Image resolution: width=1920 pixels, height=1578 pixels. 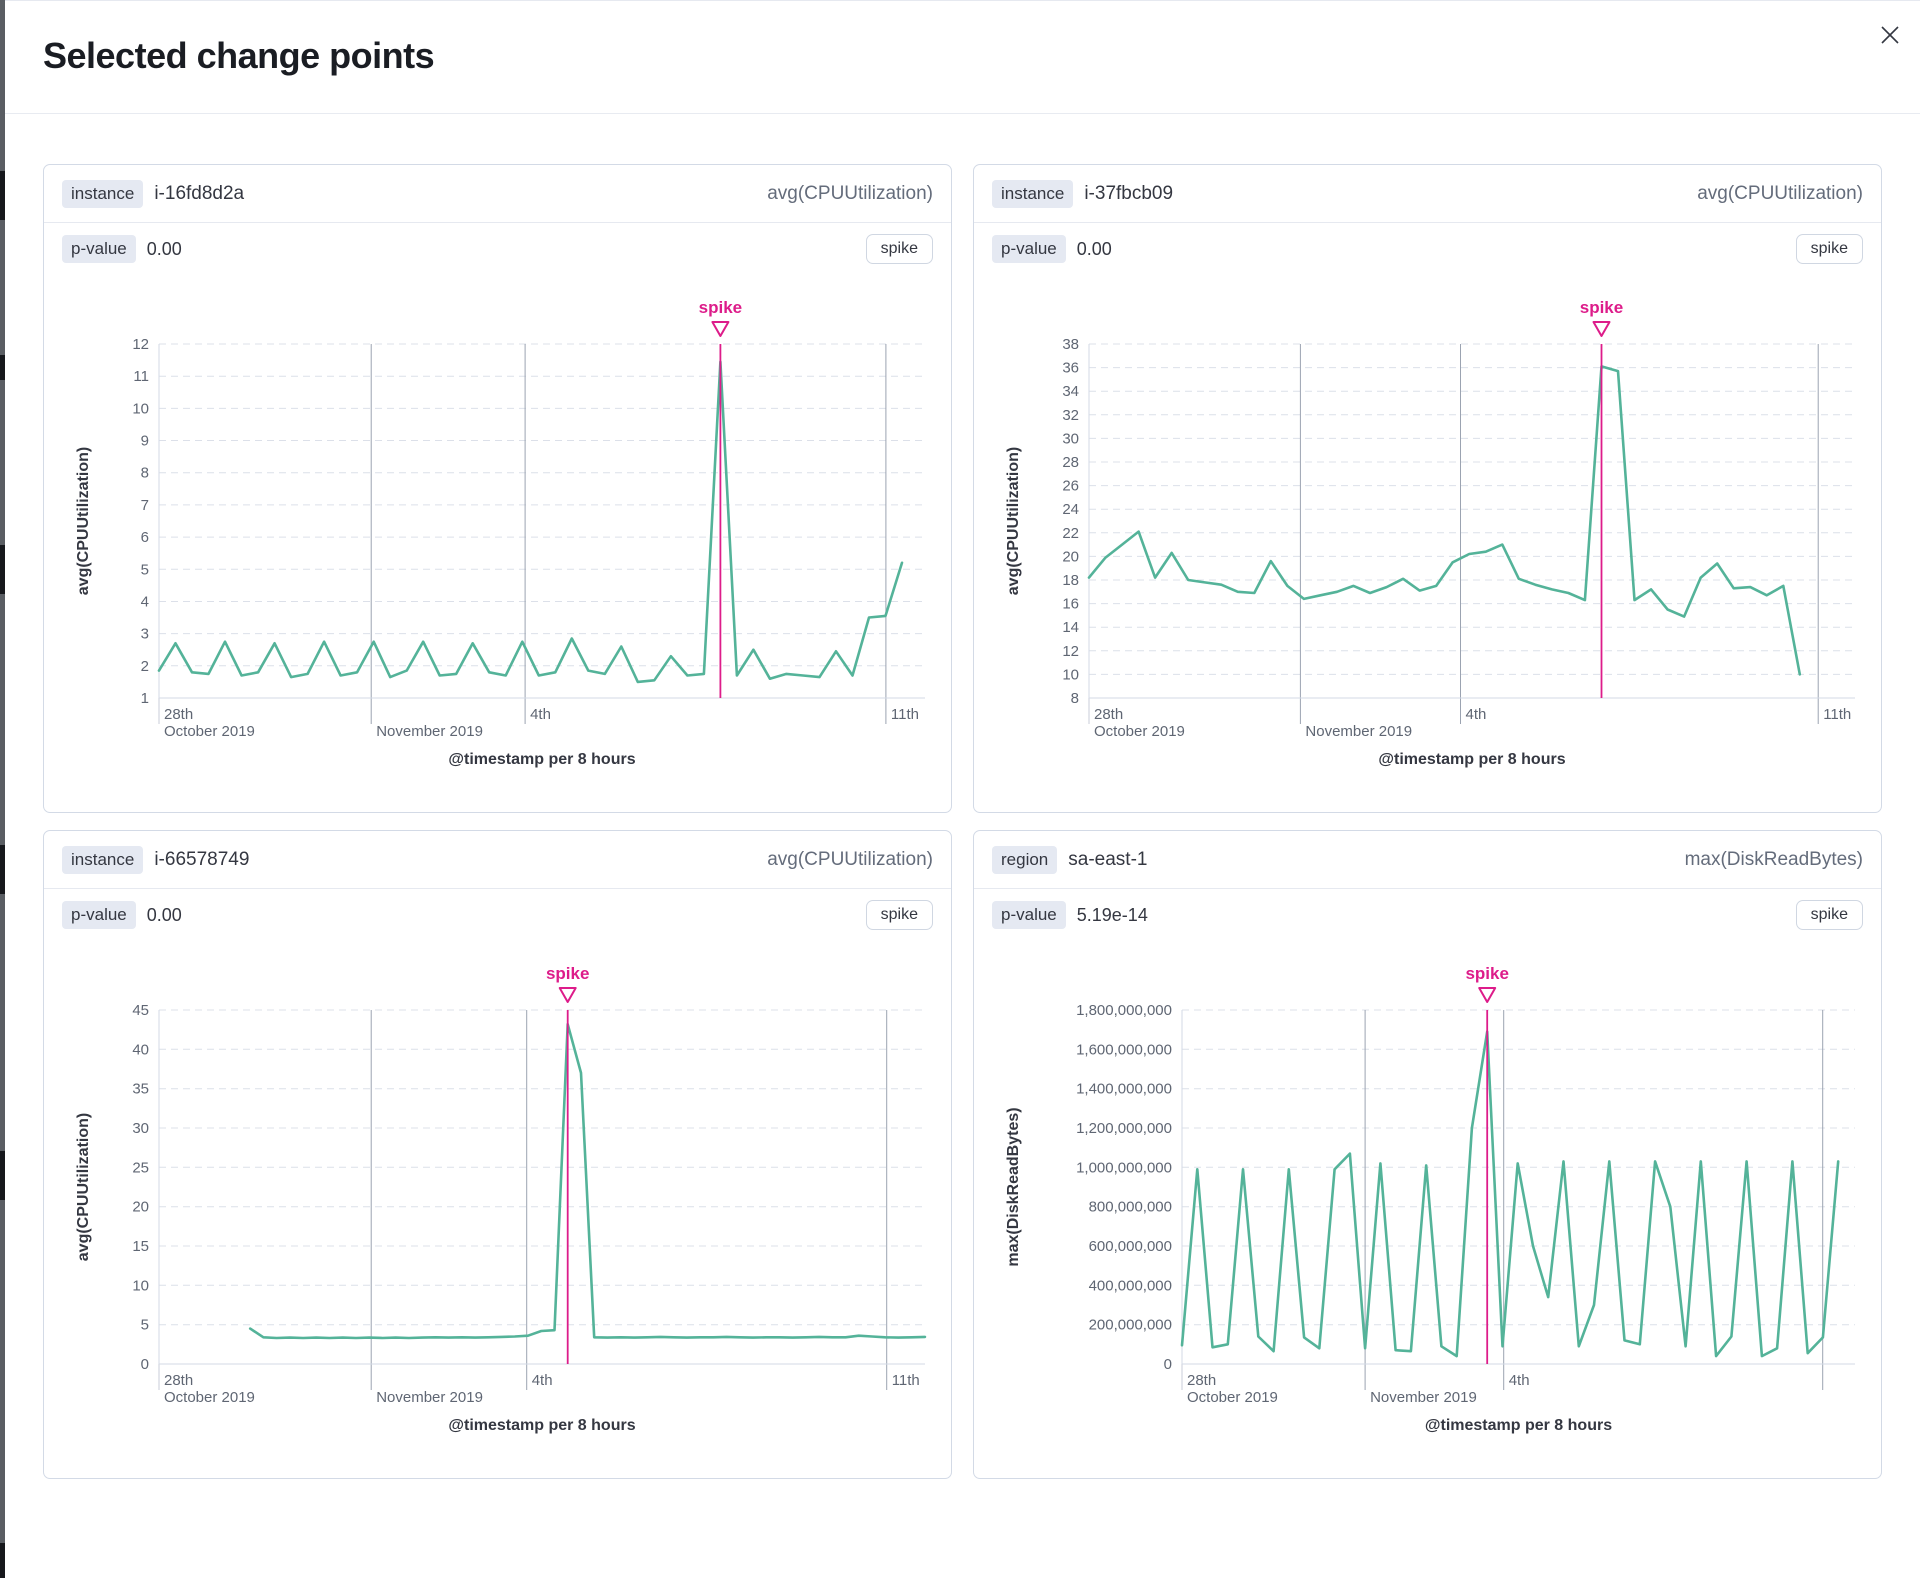 What do you see at coordinates (239, 55) in the screenshot?
I see `page-title: Selected change points` at bounding box center [239, 55].